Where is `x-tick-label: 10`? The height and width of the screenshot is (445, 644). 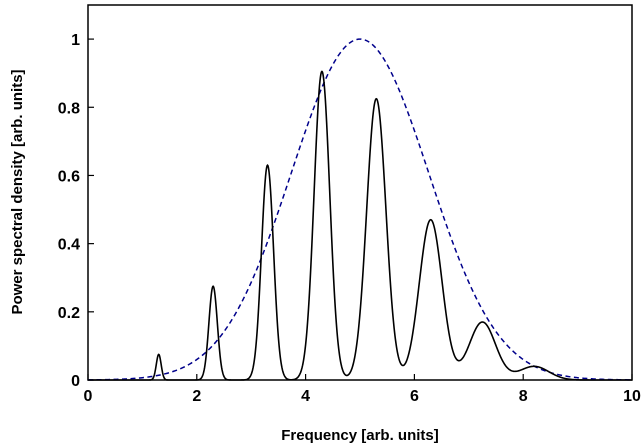
x-tick-label: 10 is located at coordinates (632, 396).